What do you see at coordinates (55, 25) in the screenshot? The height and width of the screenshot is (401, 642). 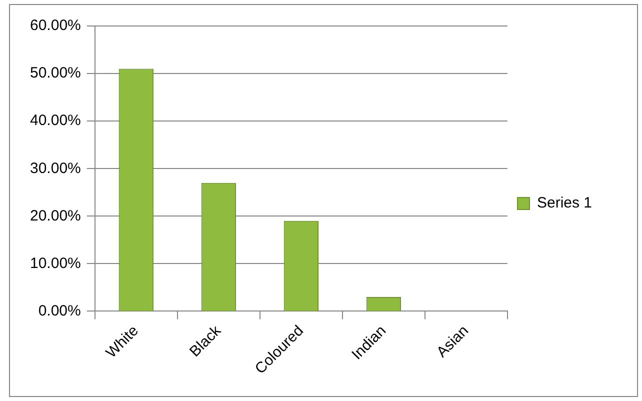 I see `y-tick-label: 60.00%` at bounding box center [55, 25].